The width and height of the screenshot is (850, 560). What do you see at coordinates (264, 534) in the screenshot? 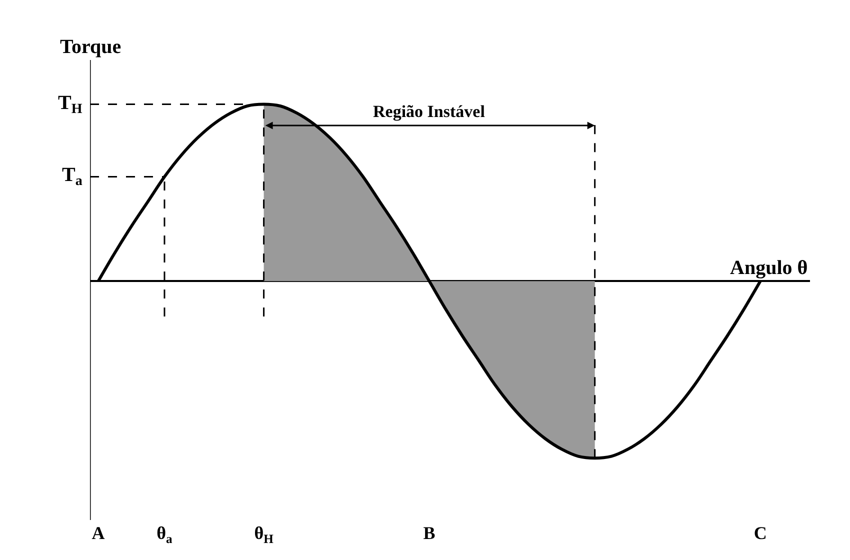
I see `x-tick-label: θ$_{H}$` at bounding box center [264, 534].